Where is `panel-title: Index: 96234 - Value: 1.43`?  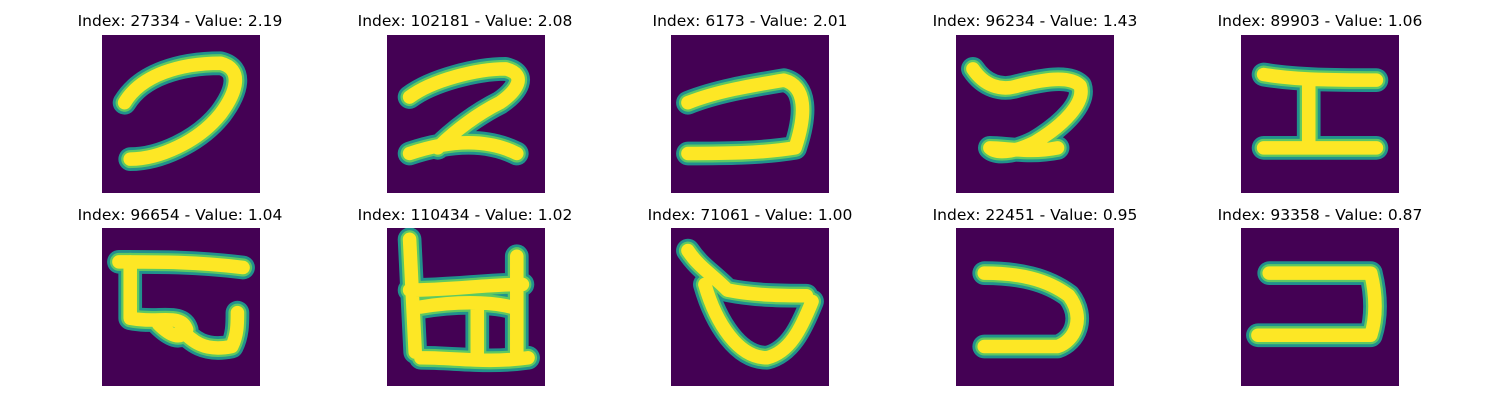 panel-title: Index: 96234 - Value: 1.43 is located at coordinates (1035, 21).